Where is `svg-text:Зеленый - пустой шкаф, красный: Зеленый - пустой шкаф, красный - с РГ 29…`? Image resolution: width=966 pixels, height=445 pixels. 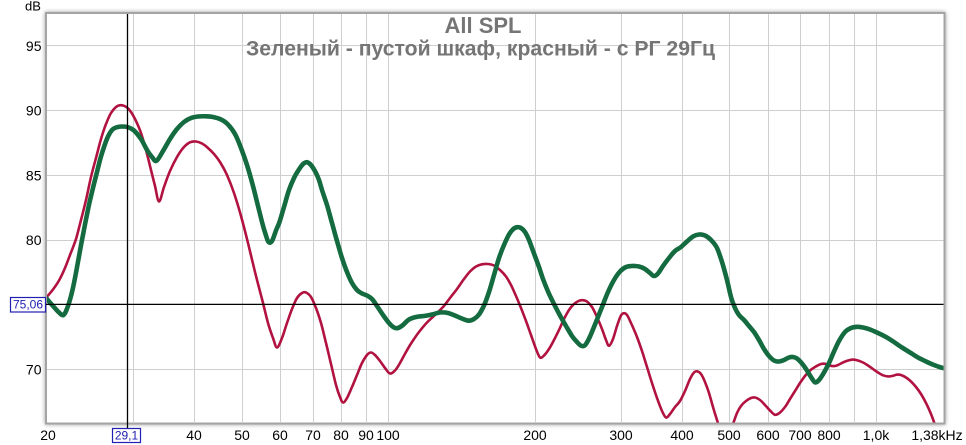
svg-text:Зеленый - пустой шкаф, красный: Зеленый - пустой шкаф, красный - с РГ 29… is located at coordinates (480, 49).